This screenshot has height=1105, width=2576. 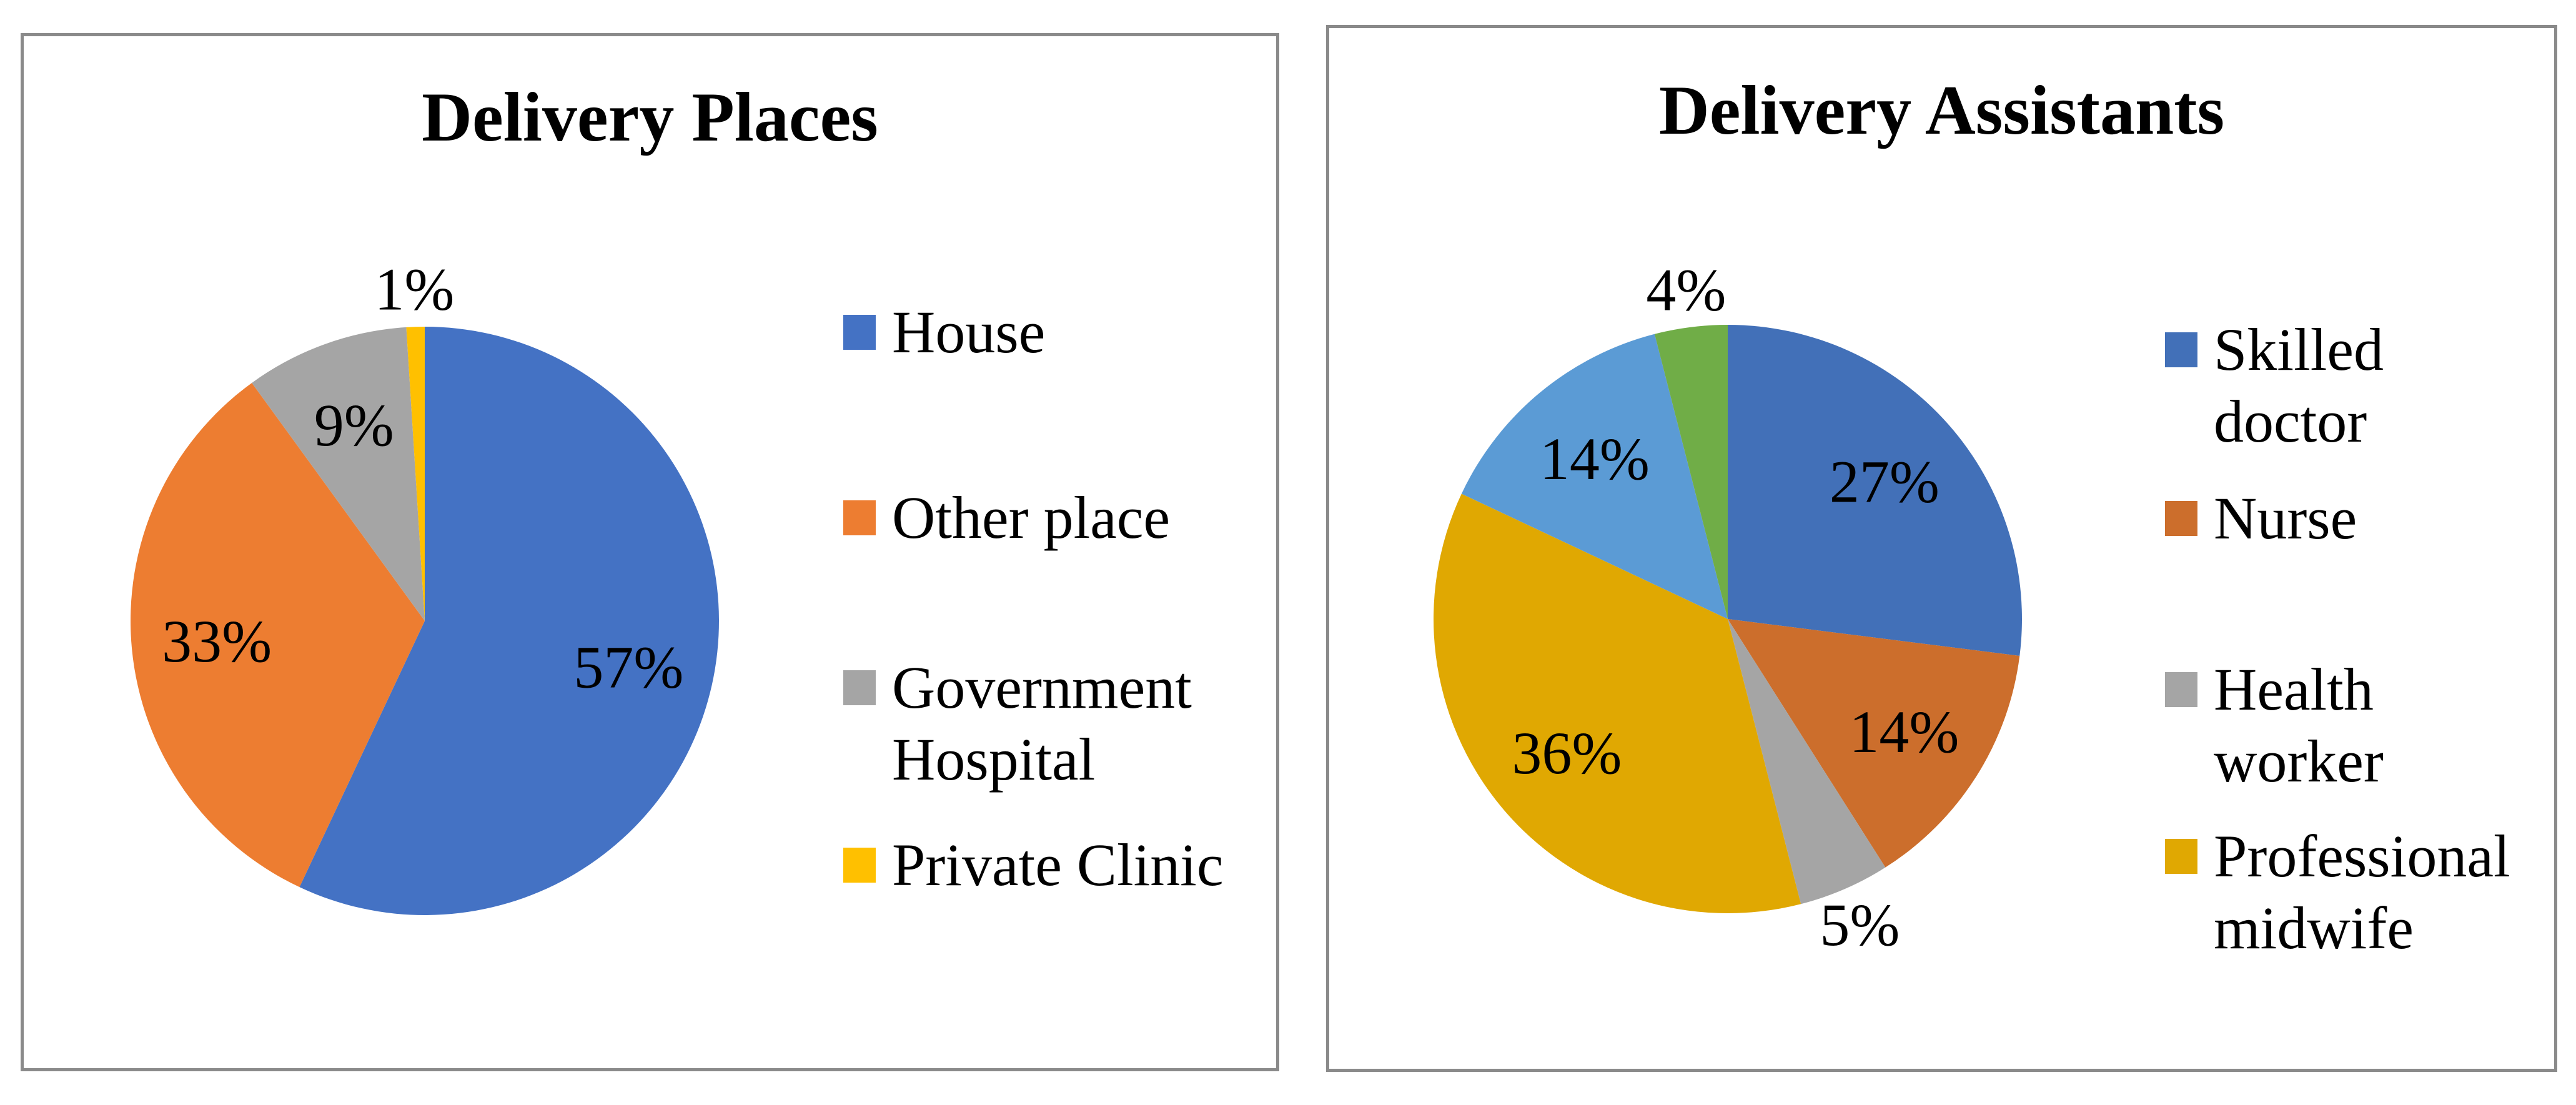 I want to click on legend-item: Skilled doctor, so click(x=2345, y=385).